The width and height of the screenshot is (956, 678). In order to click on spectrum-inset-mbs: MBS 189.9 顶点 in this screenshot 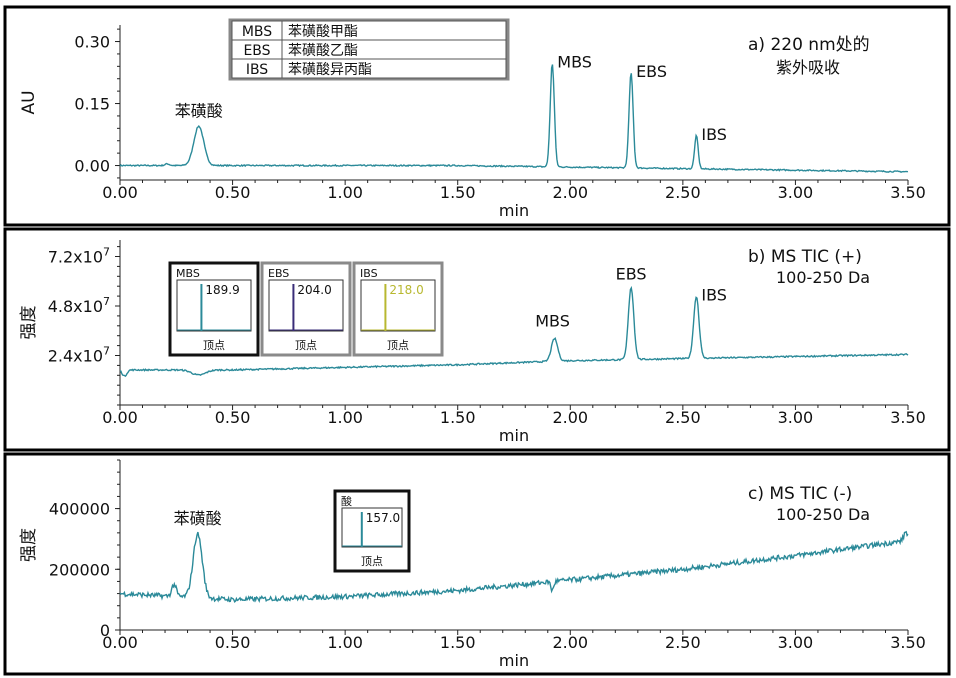, I will do `click(214, 309)`.